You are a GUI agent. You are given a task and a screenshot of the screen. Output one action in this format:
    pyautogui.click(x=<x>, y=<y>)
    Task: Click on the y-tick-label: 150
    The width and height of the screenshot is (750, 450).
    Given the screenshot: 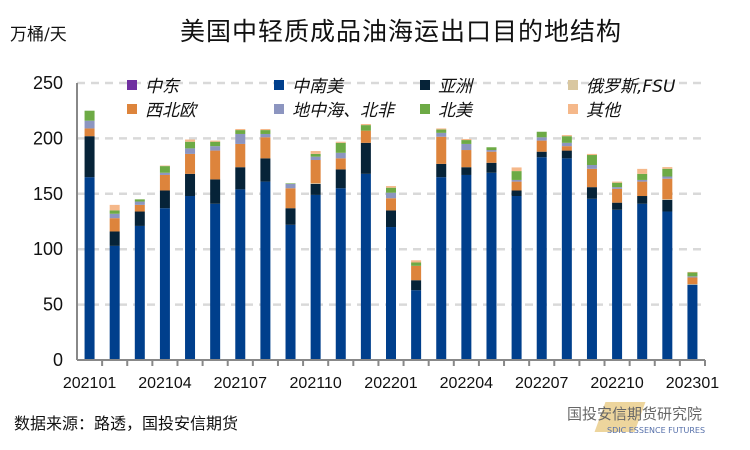 What is the action you would take?
    pyautogui.click(x=48, y=194)
    